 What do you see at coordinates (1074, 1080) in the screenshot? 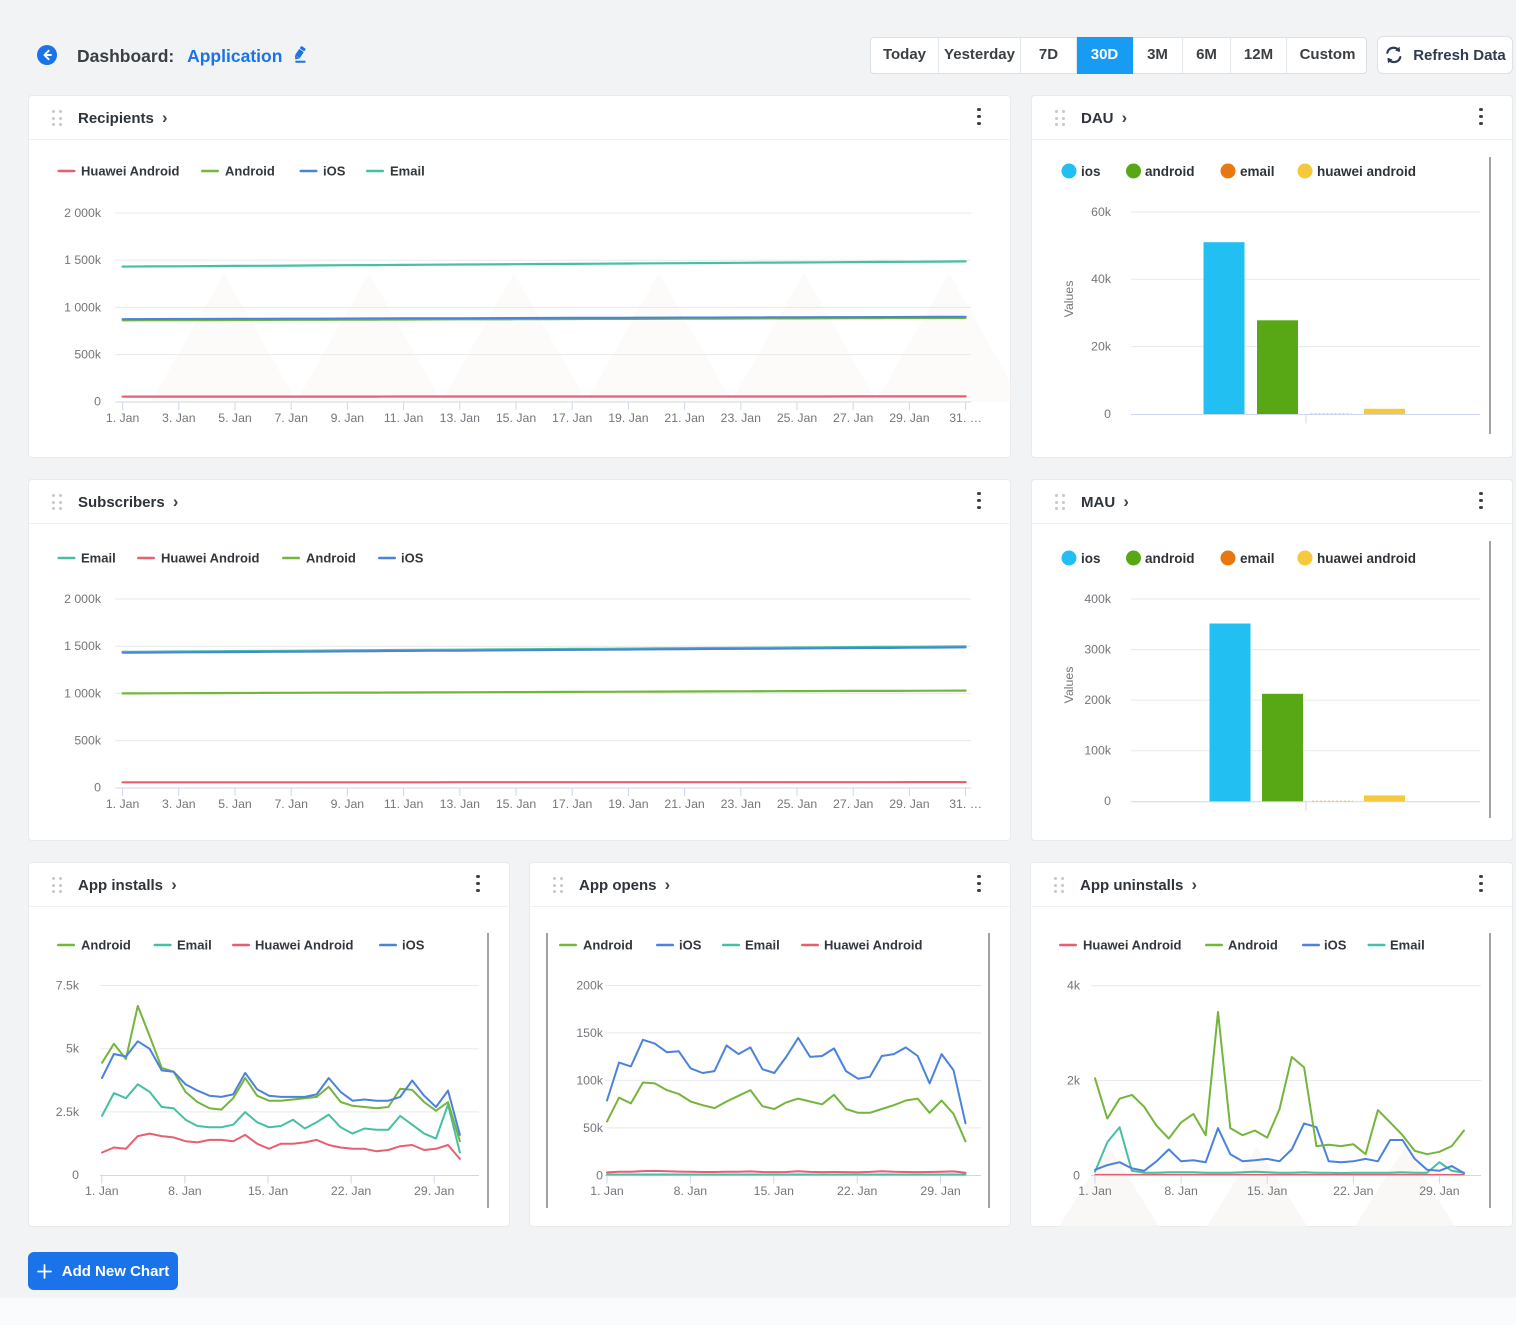
I see `svg-text: 2k` at bounding box center [1074, 1080].